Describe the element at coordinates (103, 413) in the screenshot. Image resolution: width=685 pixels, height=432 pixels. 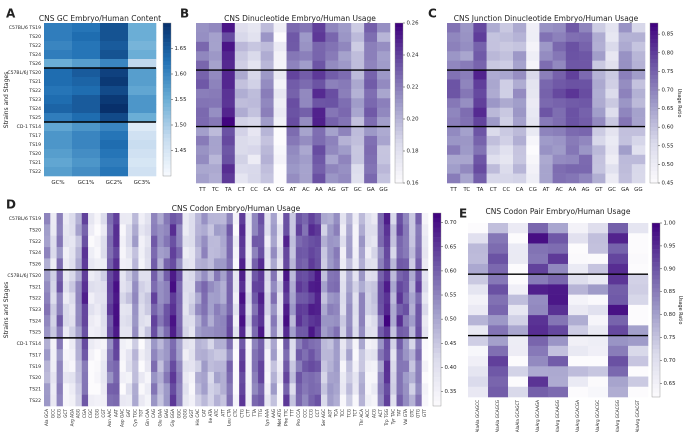
I see `x-tick-label: CGT` at that location.